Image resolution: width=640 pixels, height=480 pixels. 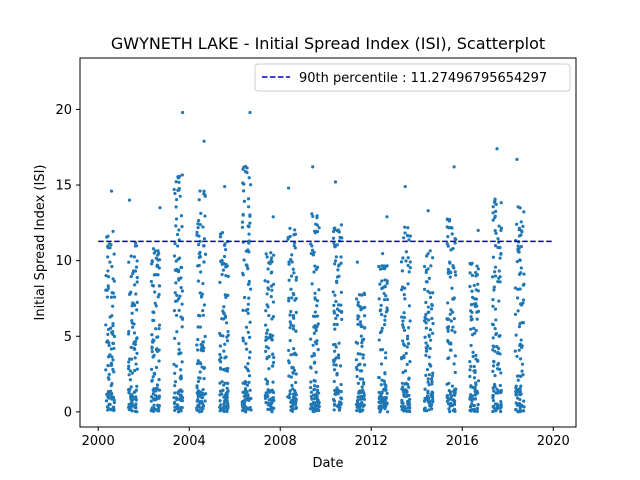 What do you see at coordinates (67, 261) in the screenshot?
I see `y-axis: 0 5 10 15 20` at bounding box center [67, 261].